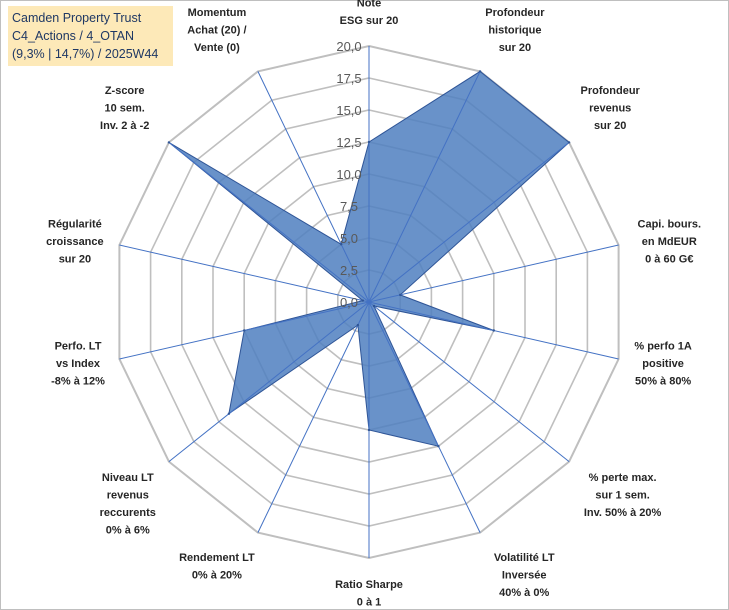 This screenshot has width=729, height=610. Describe the element at coordinates (125, 91) in the screenshot. I see `axis-label: Z-score` at that location.